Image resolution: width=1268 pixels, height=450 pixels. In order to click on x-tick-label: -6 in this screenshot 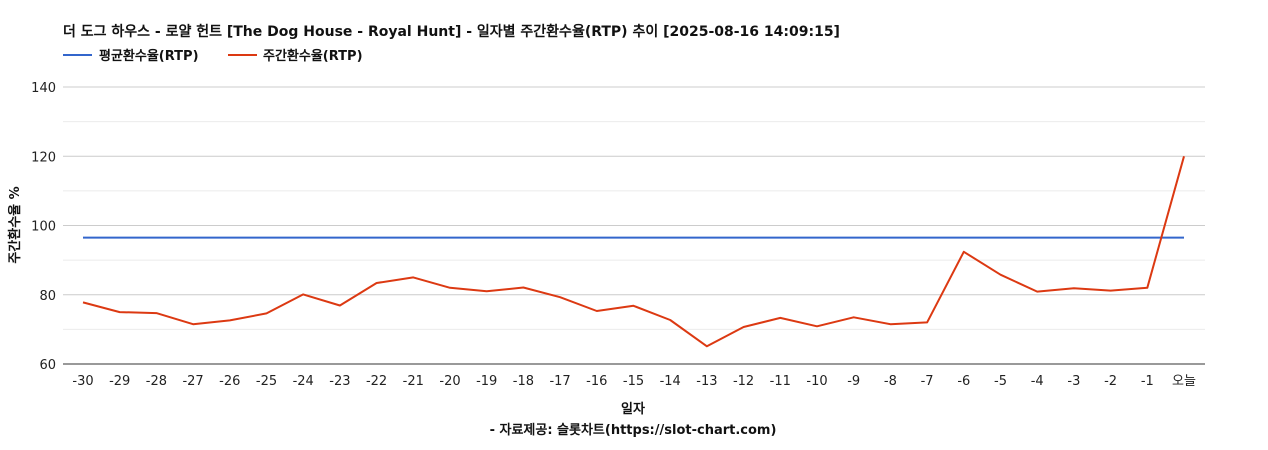, I will do `click(963, 381)`.